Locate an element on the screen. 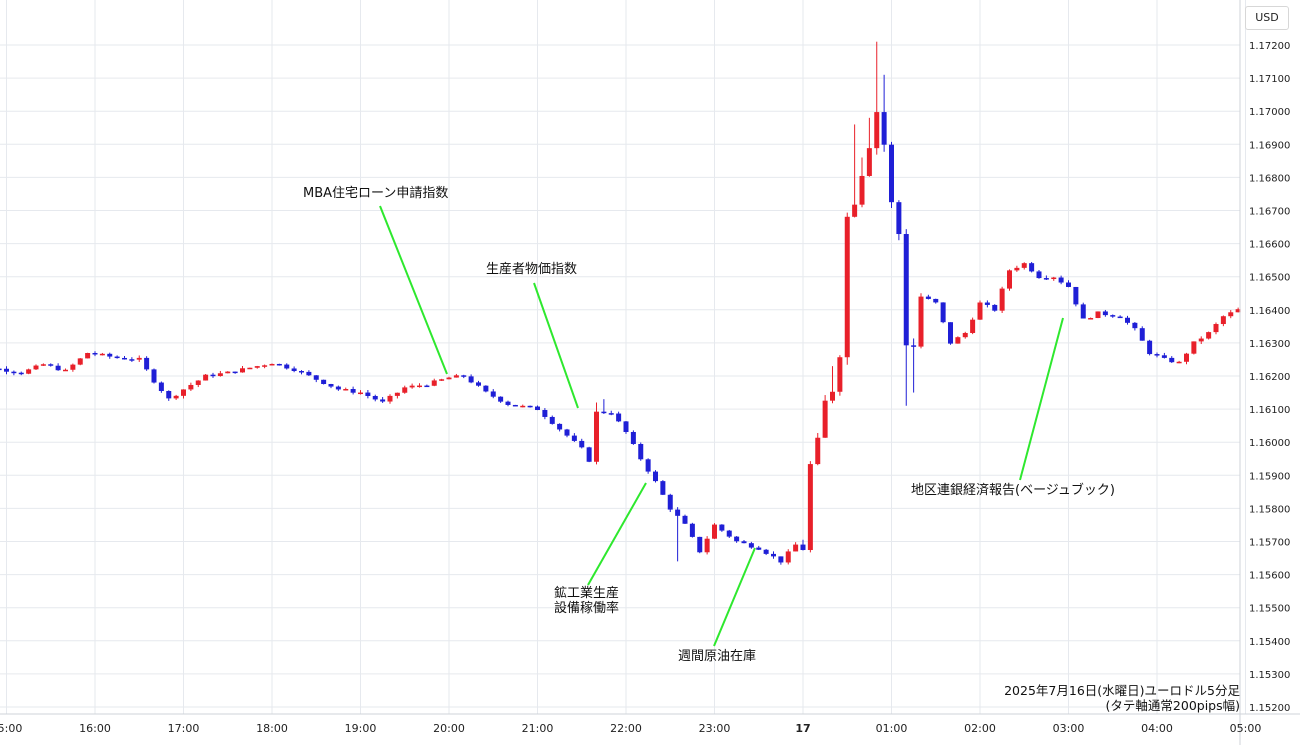 The height and width of the screenshot is (745, 1300). y-tick-label: 1.16700 is located at coordinates (1269, 212).